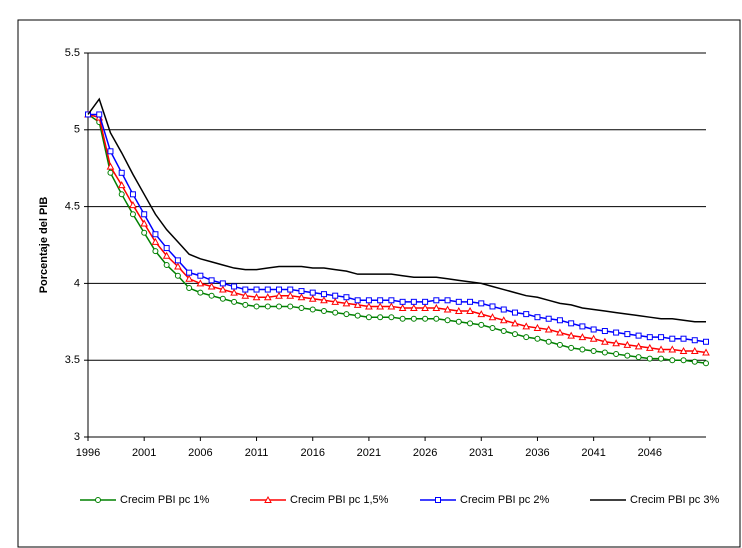  Describe the element at coordinates (72, 53) in the screenshot. I see `y-tick-label: 5.5` at that location.